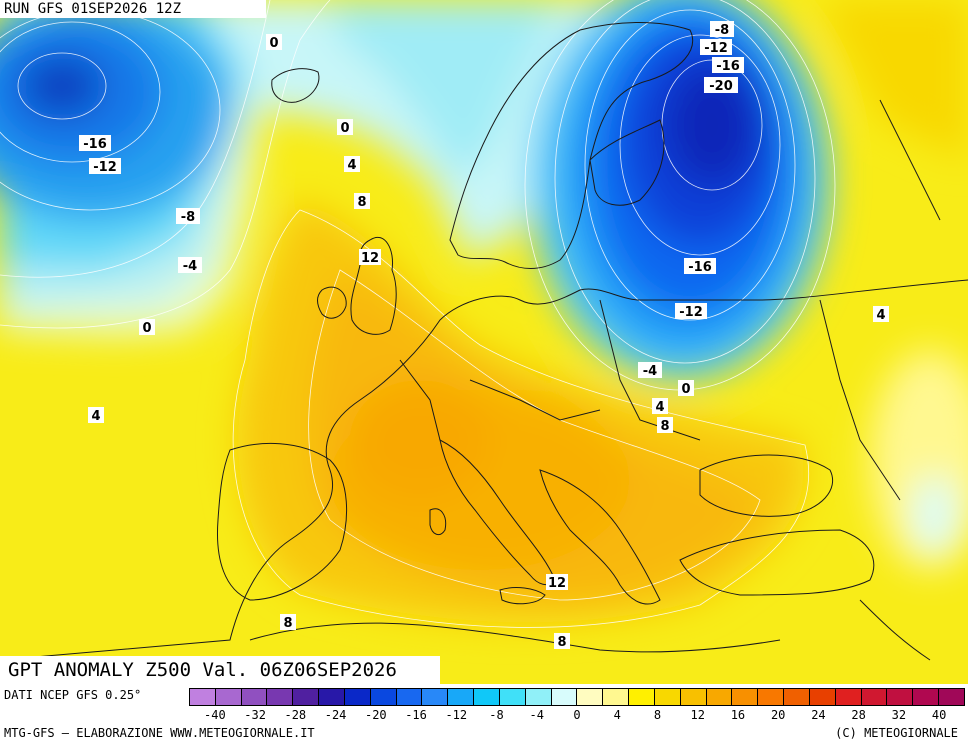  I want to click on scale-tick-label: 8, so click(657, 715).